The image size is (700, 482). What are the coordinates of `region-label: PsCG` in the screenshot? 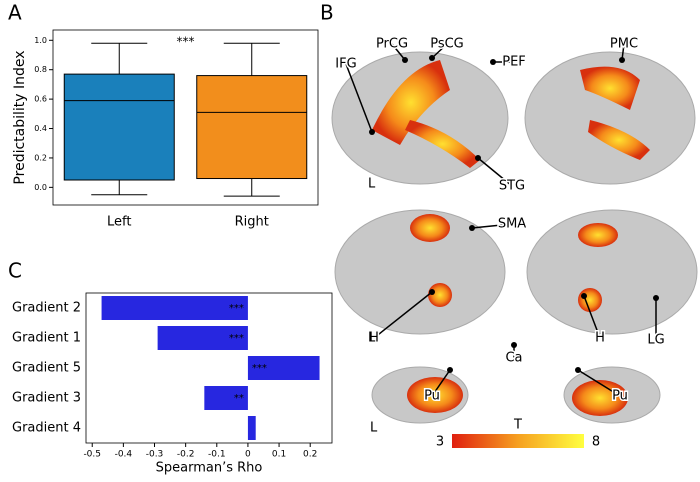 It's located at (447, 44).